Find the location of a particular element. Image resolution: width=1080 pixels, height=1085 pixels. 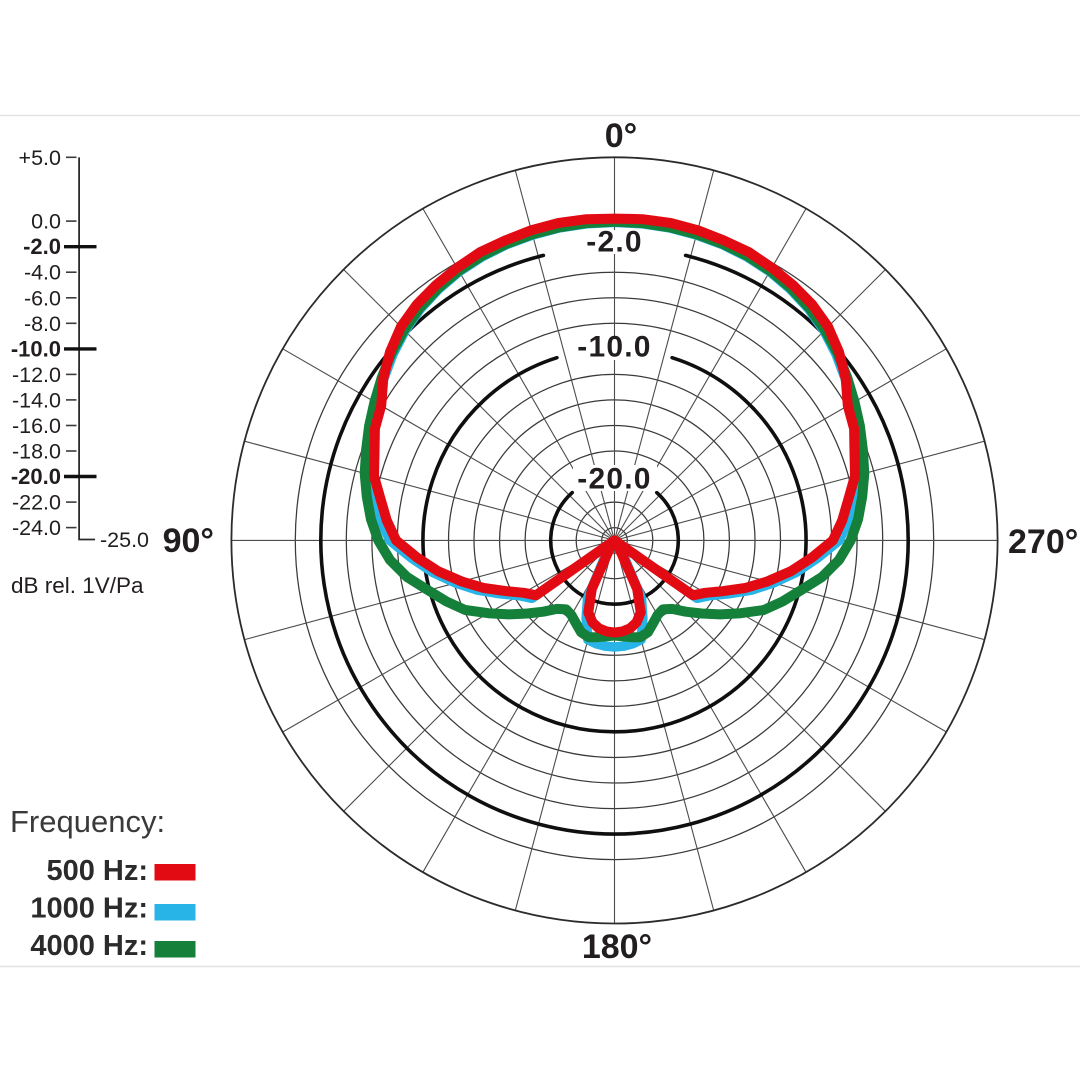

svg-text: 0.0 is located at coordinates (46, 222).